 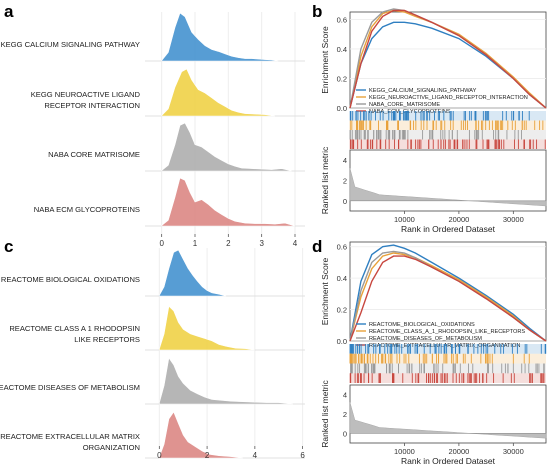 What do you see at coordinates (111, 447) in the screenshot?
I see `ridge-label-4-line-2: ORGANIZATION` at bounding box center [111, 447].